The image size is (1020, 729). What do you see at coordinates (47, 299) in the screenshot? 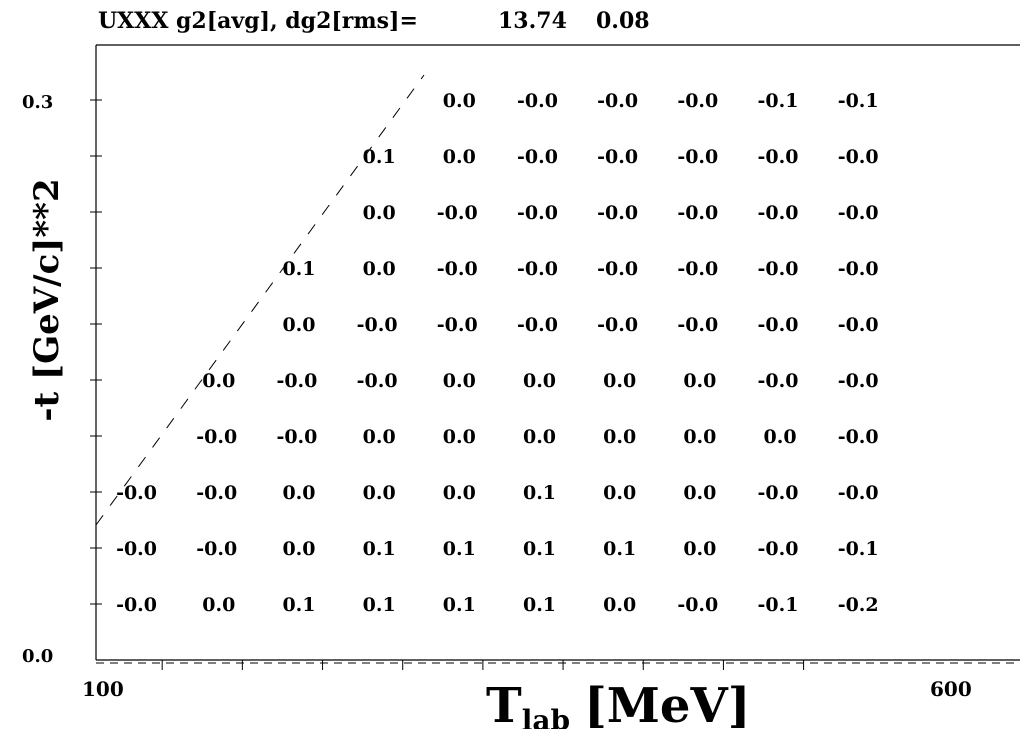
I see `y-axis-label: -t [GeV/c]**2` at bounding box center [47, 299].